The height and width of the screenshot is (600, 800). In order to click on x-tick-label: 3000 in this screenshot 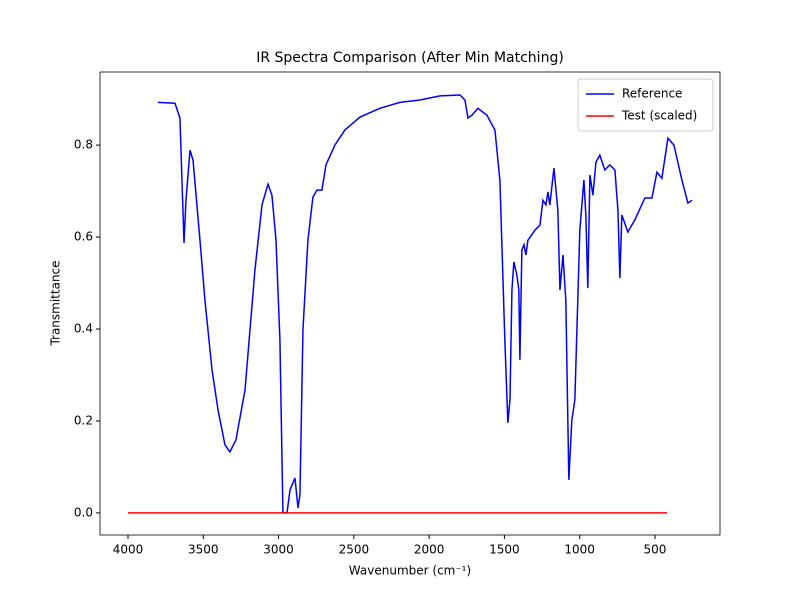, I will do `click(278, 550)`.